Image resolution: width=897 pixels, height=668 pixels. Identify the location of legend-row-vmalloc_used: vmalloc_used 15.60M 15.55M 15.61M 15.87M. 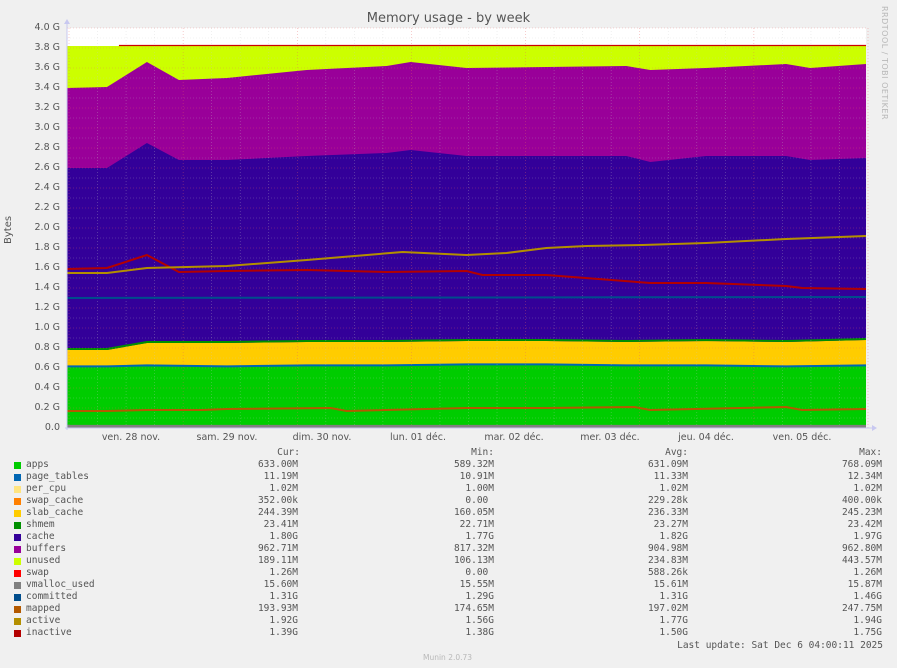
(449, 585).